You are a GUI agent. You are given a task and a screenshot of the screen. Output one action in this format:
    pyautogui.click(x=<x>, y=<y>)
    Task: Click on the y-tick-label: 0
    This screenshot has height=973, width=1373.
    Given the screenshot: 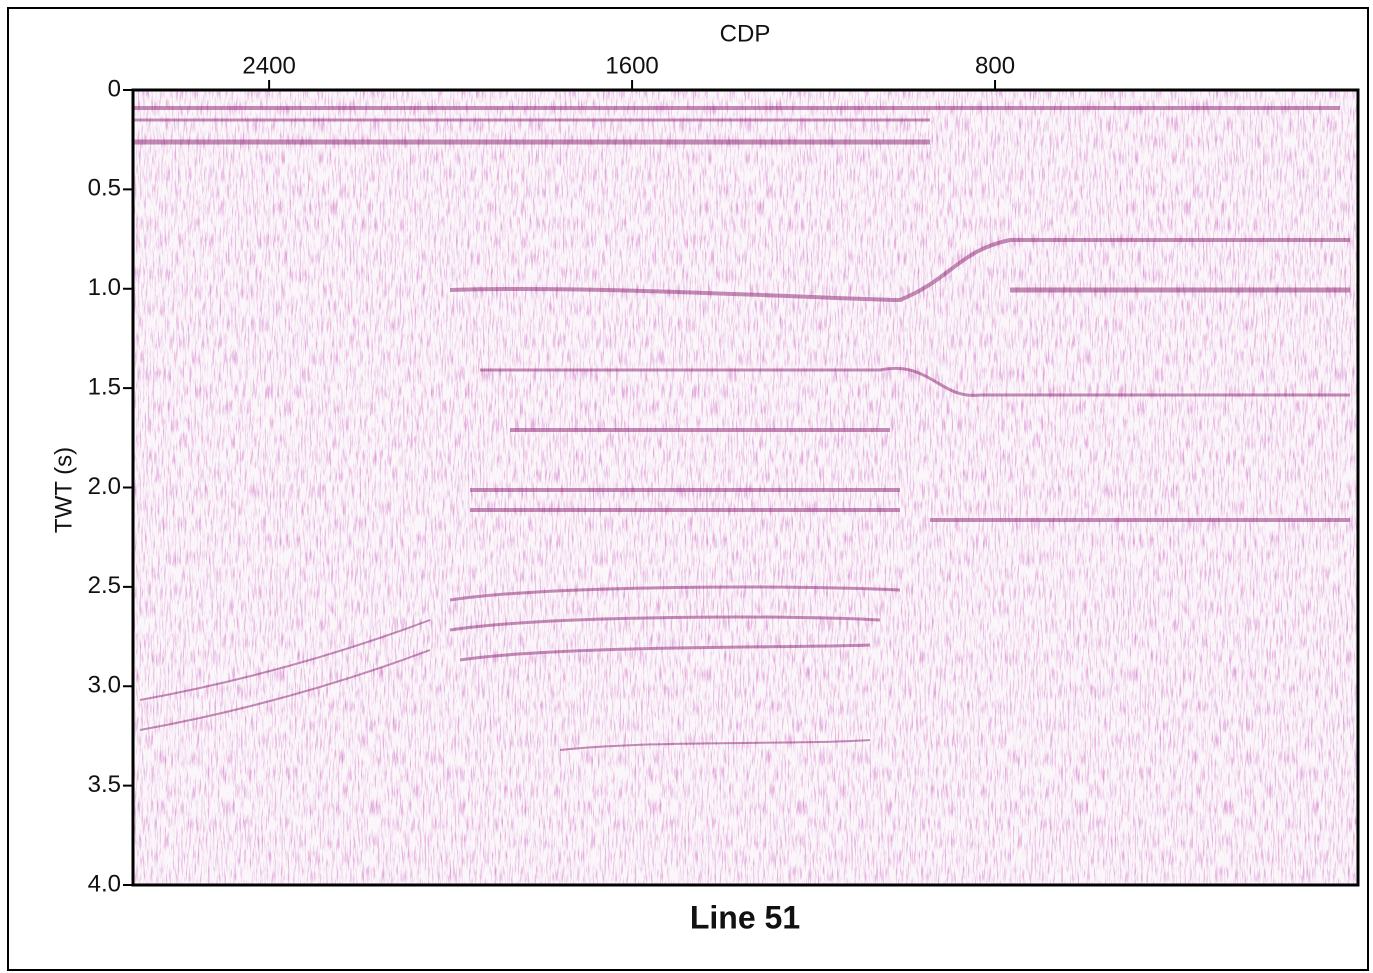 What is the action you would take?
    pyautogui.click(x=114, y=88)
    